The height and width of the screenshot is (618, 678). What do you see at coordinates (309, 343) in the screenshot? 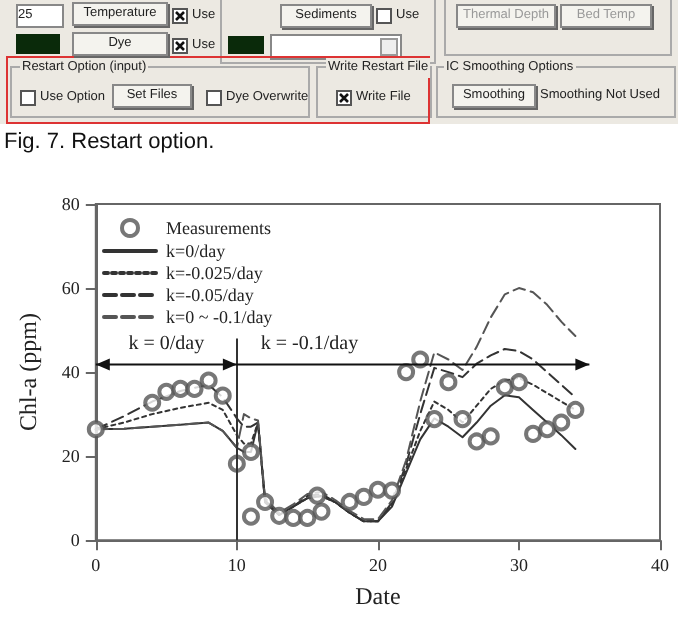
I see `annotation: k = -0.1/day` at bounding box center [309, 343].